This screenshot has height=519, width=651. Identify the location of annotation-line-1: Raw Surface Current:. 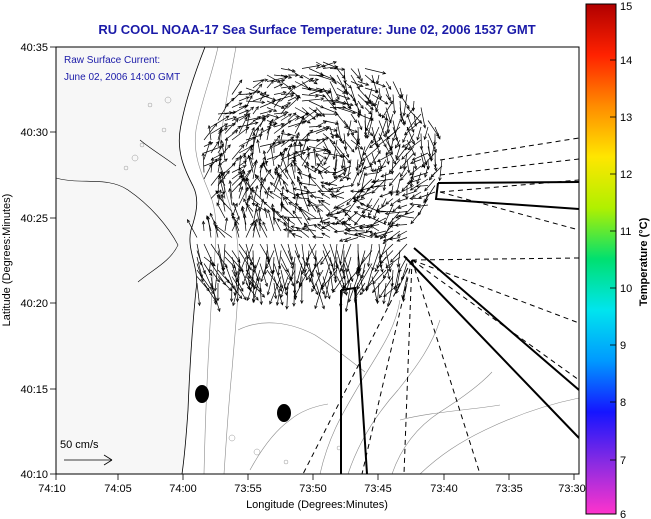
(112, 60).